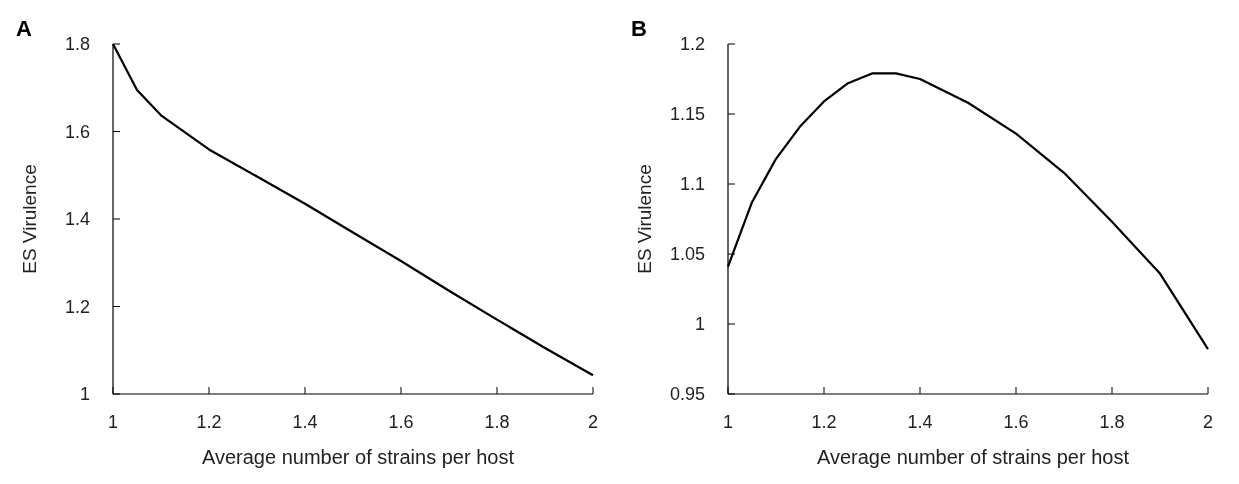 The image size is (1239, 484). I want to click on y-tick-label: 1.05, so click(687, 254).